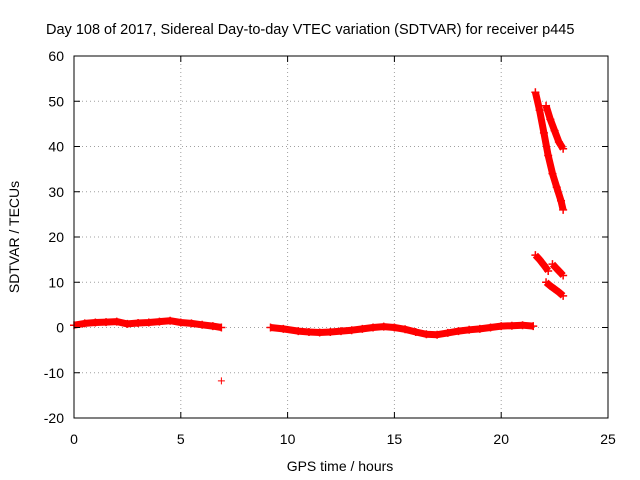 This screenshot has height=480, width=640. Describe the element at coordinates (343, 439) in the screenshot. I see `x-tick-labels: 0 5 10 15 20 25` at that location.